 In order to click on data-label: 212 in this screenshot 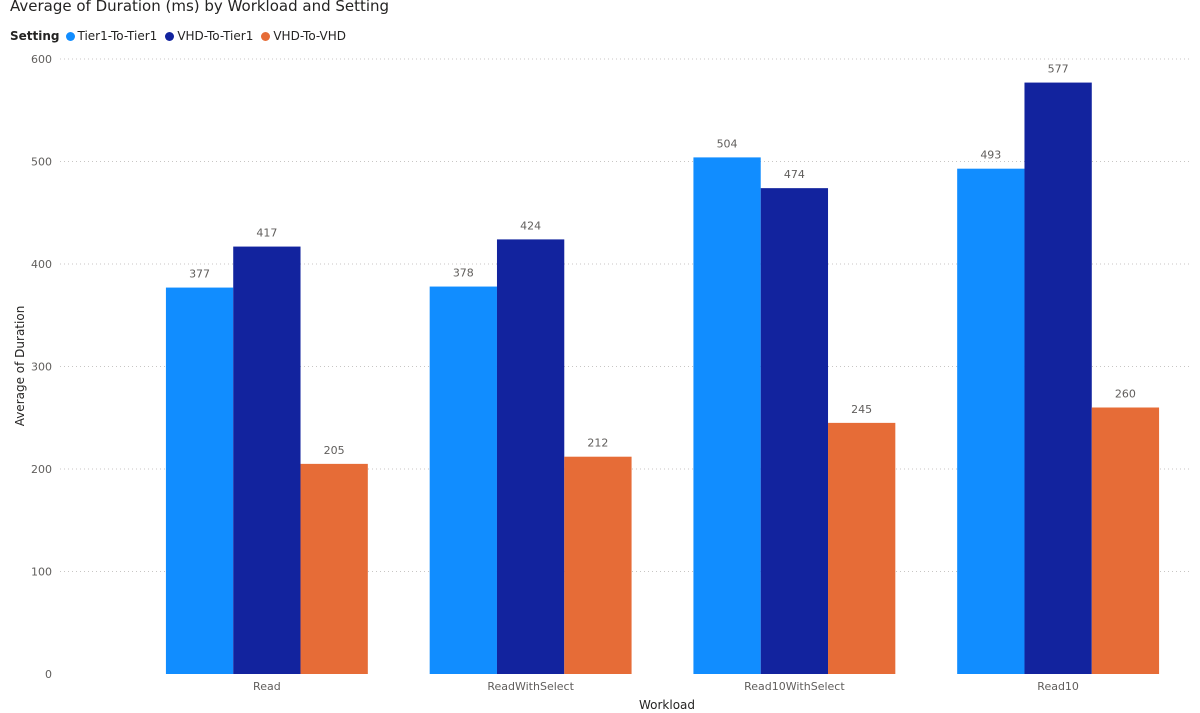, I will do `click(597, 443)`.